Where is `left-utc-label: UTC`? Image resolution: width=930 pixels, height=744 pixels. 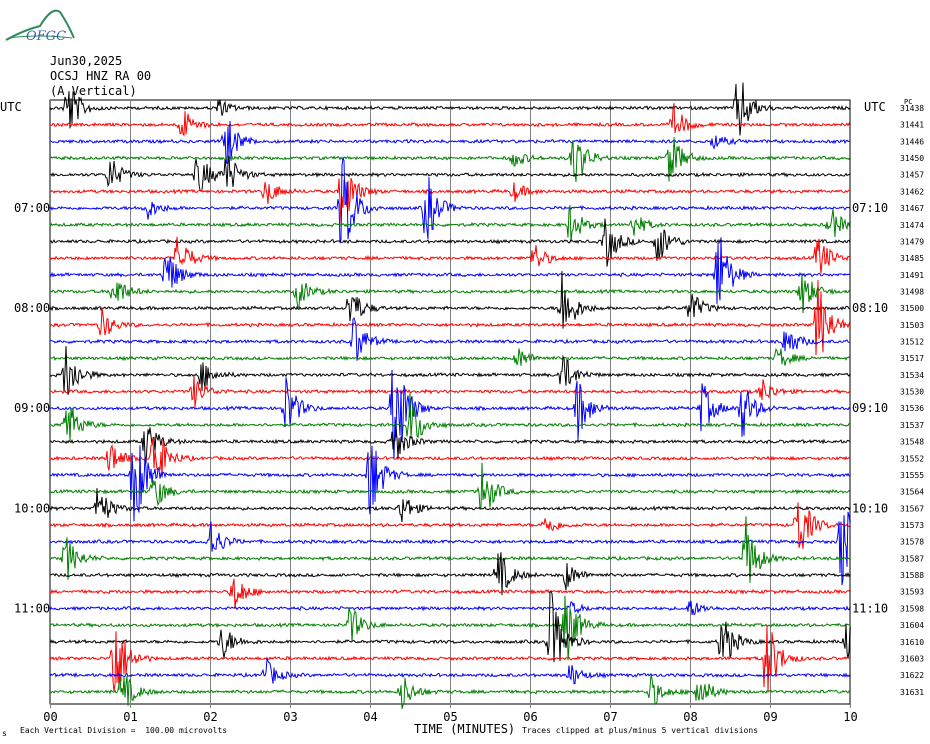
left-utc-label: UTC is located at coordinates (11, 107).